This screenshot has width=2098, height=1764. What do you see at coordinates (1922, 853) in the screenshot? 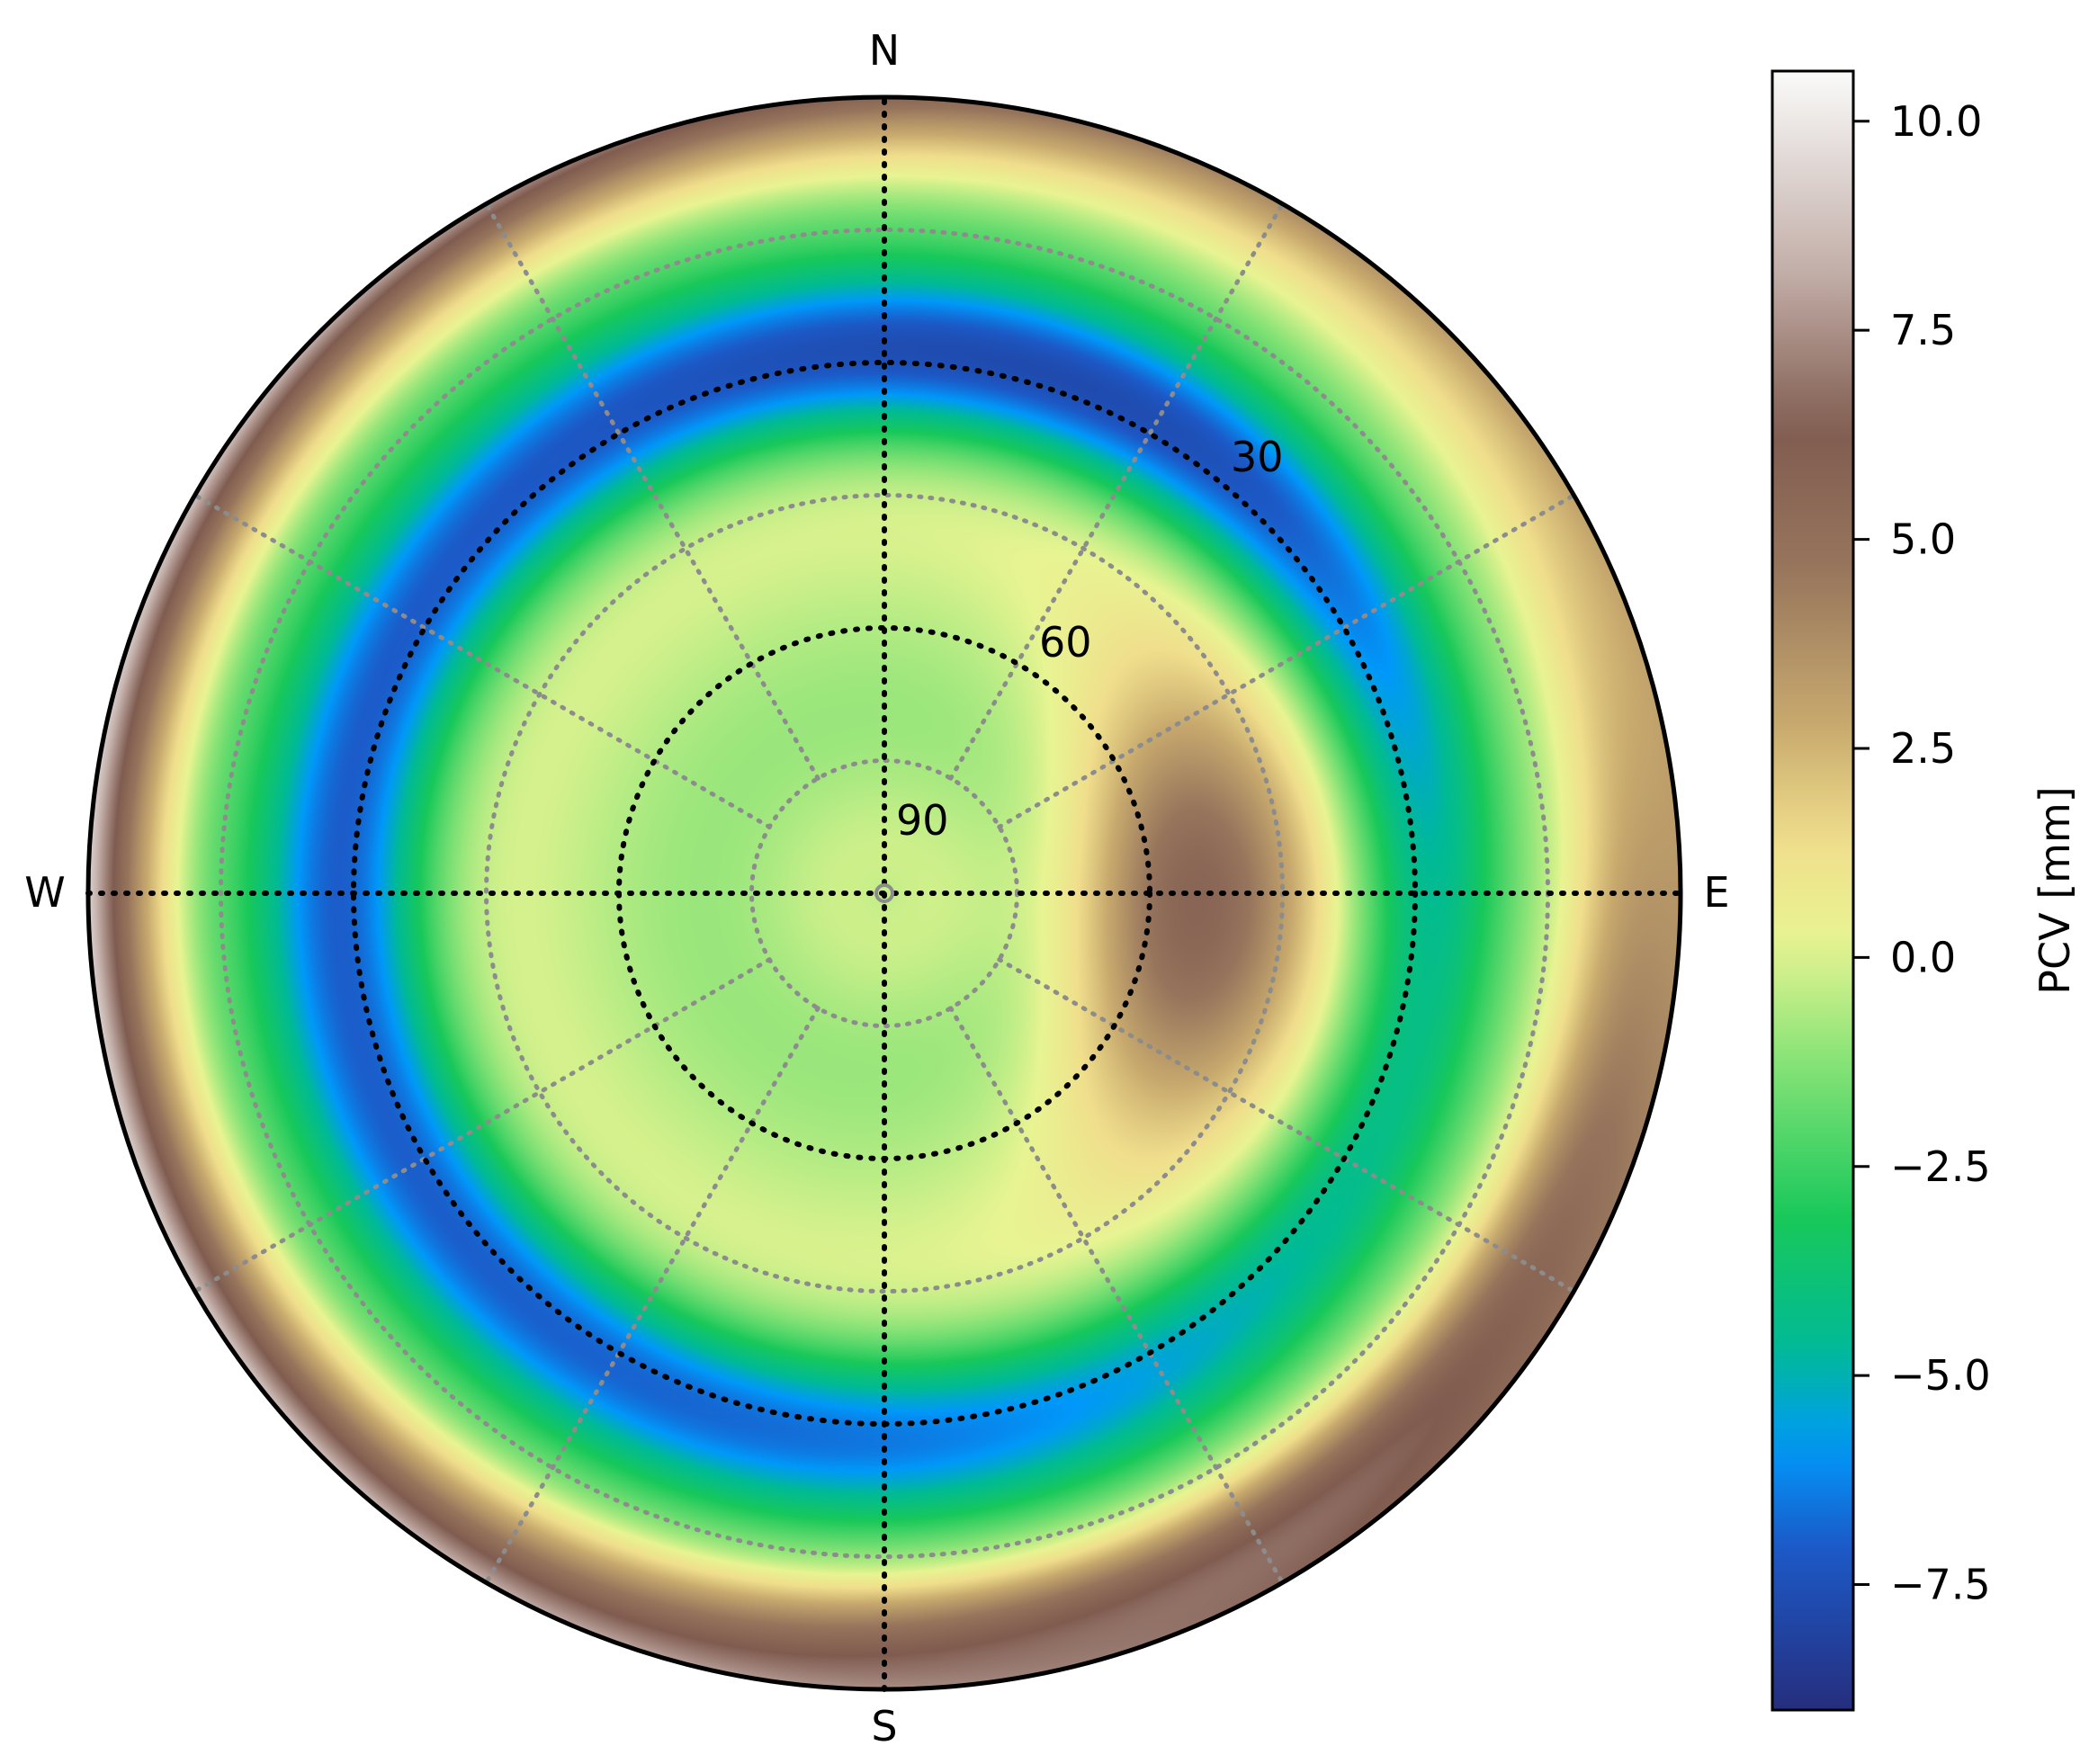
I see `colorbar-ticks: 10.0 7.5 5.0 2.5 0.0 −2.5 −5.0 −7.5` at bounding box center [1922, 853].